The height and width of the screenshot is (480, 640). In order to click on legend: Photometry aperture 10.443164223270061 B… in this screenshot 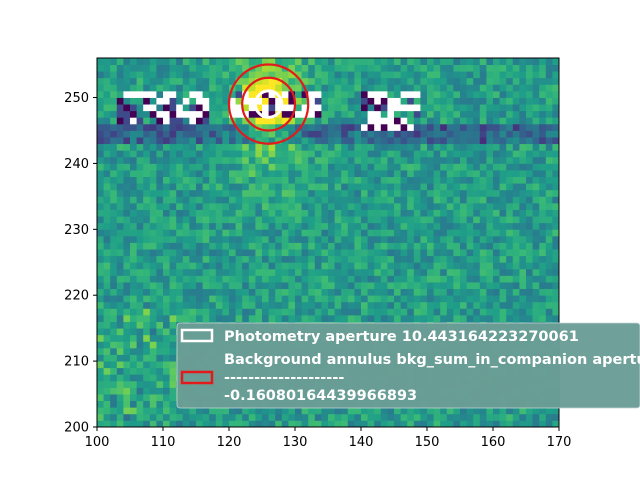, I will do `click(408, 365)`.